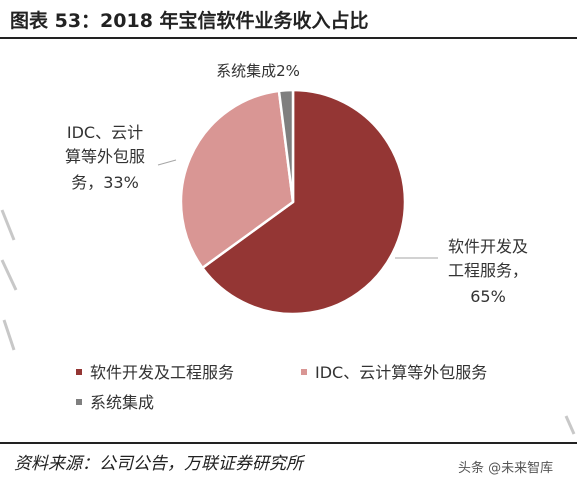  Describe the element at coordinates (158, 464) in the screenshot. I see `source-note: 资料来源：公司公告，万联证券研究所` at that location.